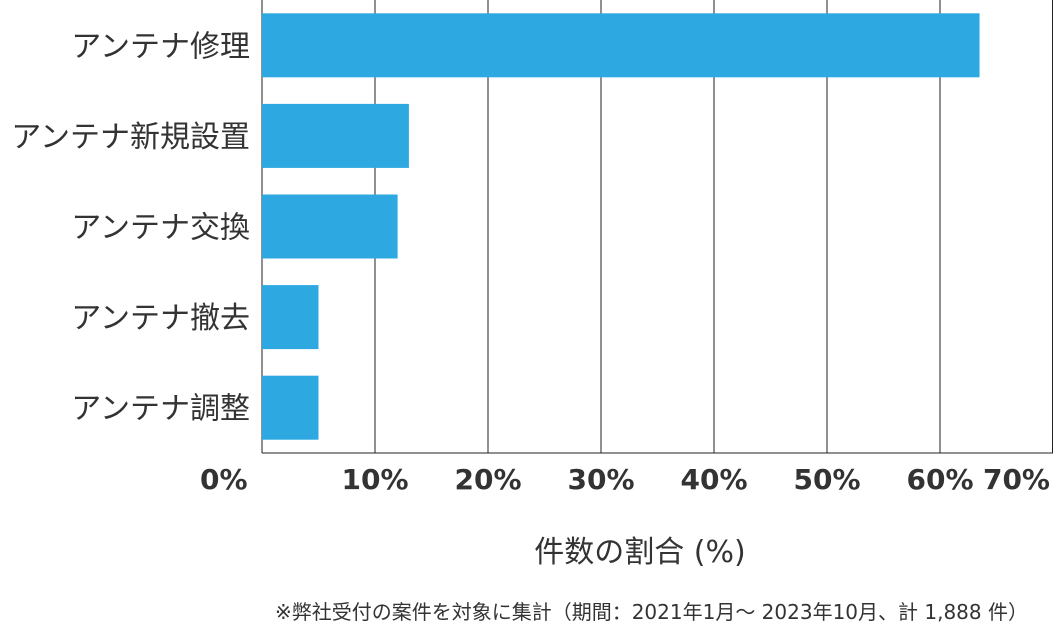 This screenshot has height=629, width=1054. Describe the element at coordinates (639, 552) in the screenshot. I see `x-axis-title: 件数の割合 (%)` at that location.